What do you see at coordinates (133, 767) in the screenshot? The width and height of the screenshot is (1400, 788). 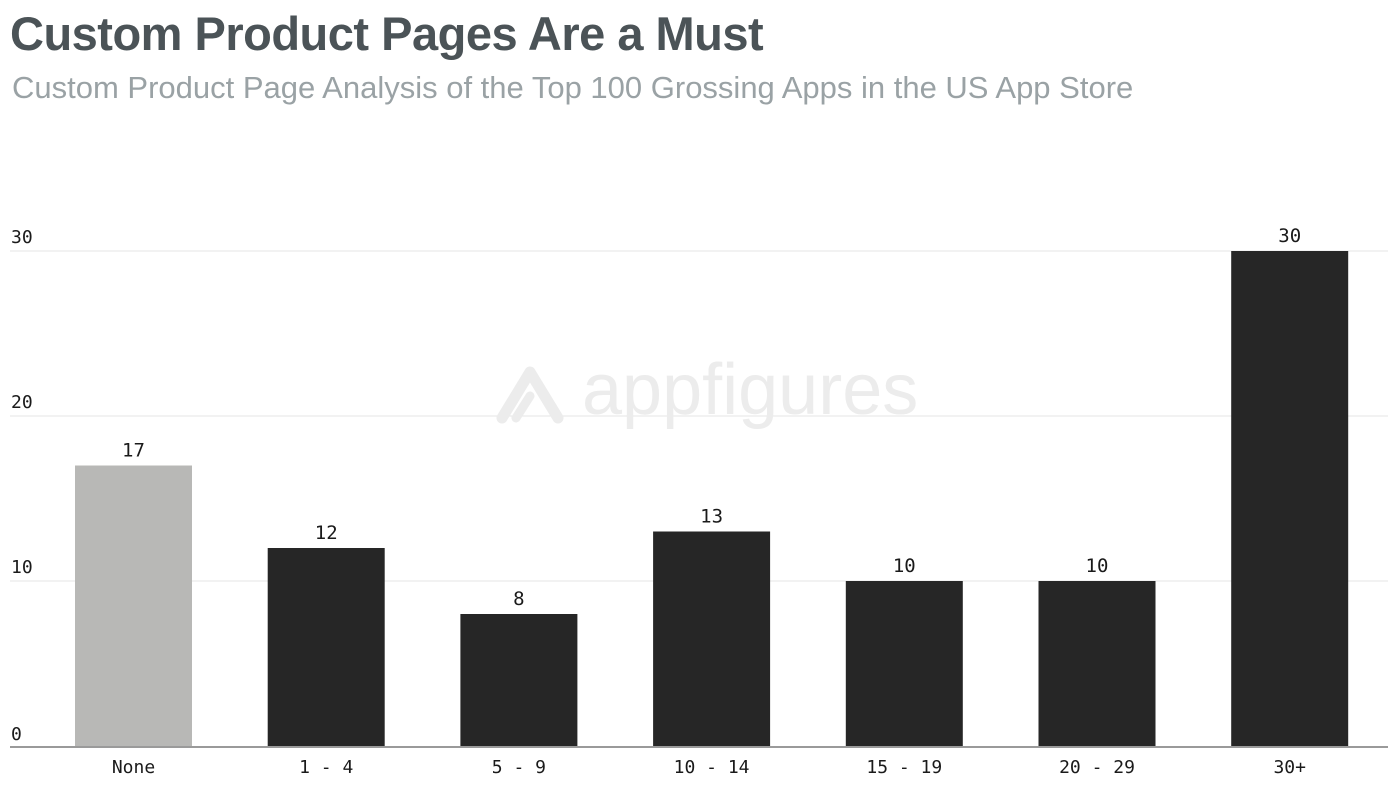 I see `x-tick-label-0: None` at bounding box center [133, 767].